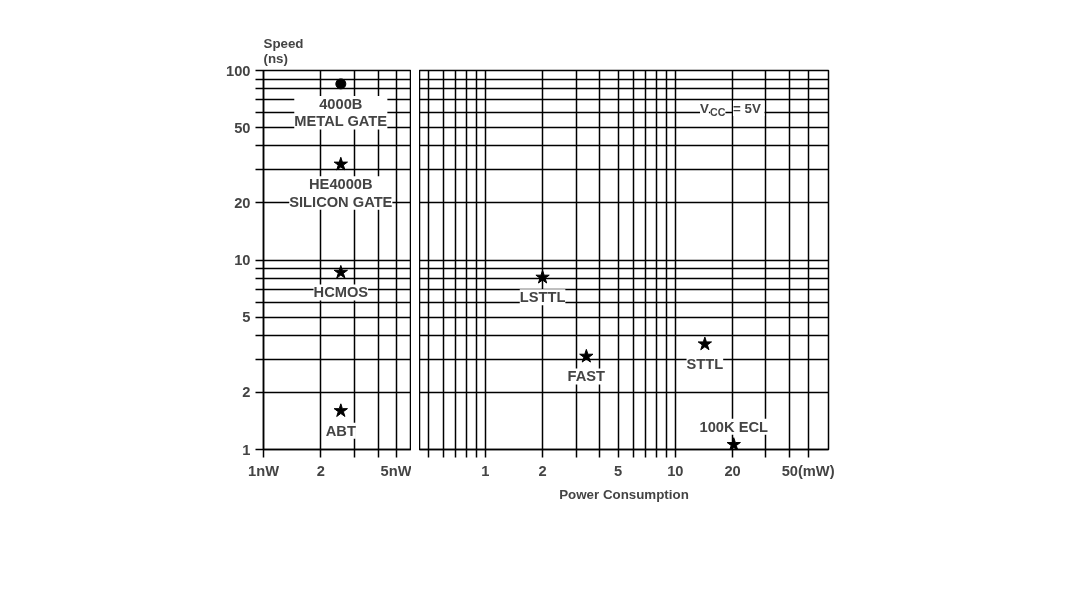  Describe the element at coordinates (485, 470) in the screenshot. I see `x-tick-label: 1` at that location.